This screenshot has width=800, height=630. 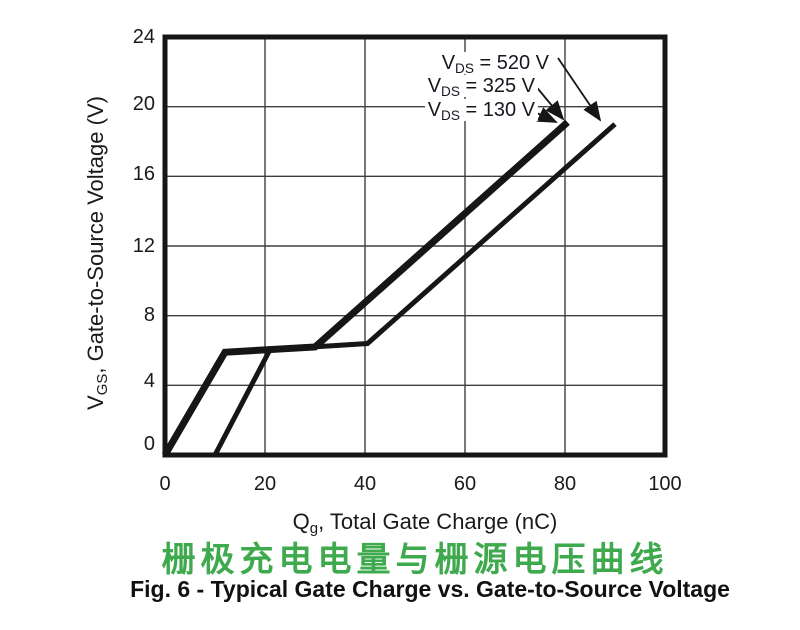 I want to click on annotation-value: = 520 V, so click(x=511, y=63).